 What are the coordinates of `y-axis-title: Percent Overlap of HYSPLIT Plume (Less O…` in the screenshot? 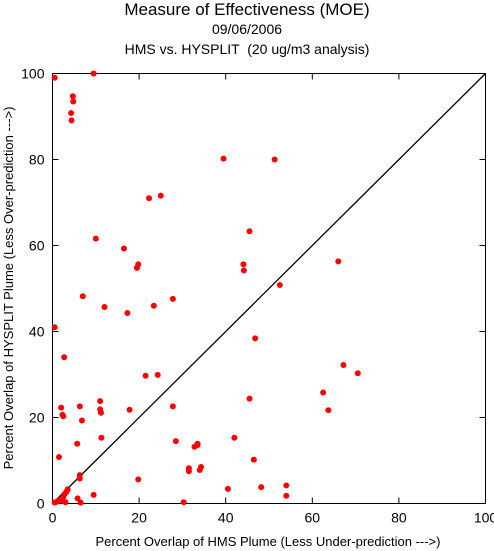 It's located at (8, 288).